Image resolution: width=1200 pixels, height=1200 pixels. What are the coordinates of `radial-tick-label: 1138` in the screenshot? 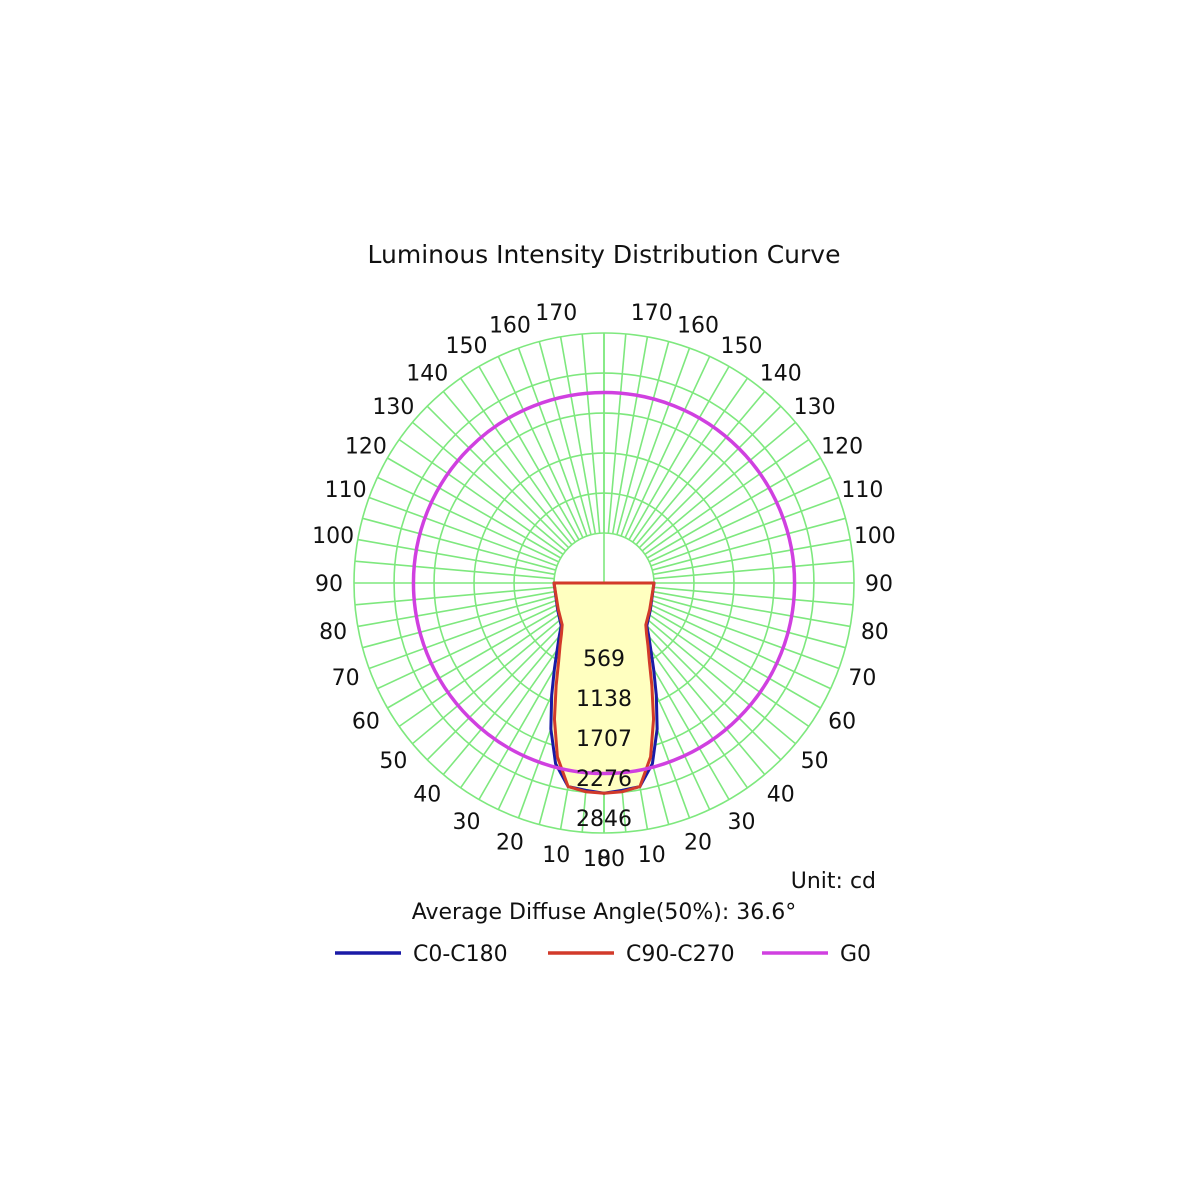 It's located at (604, 699).